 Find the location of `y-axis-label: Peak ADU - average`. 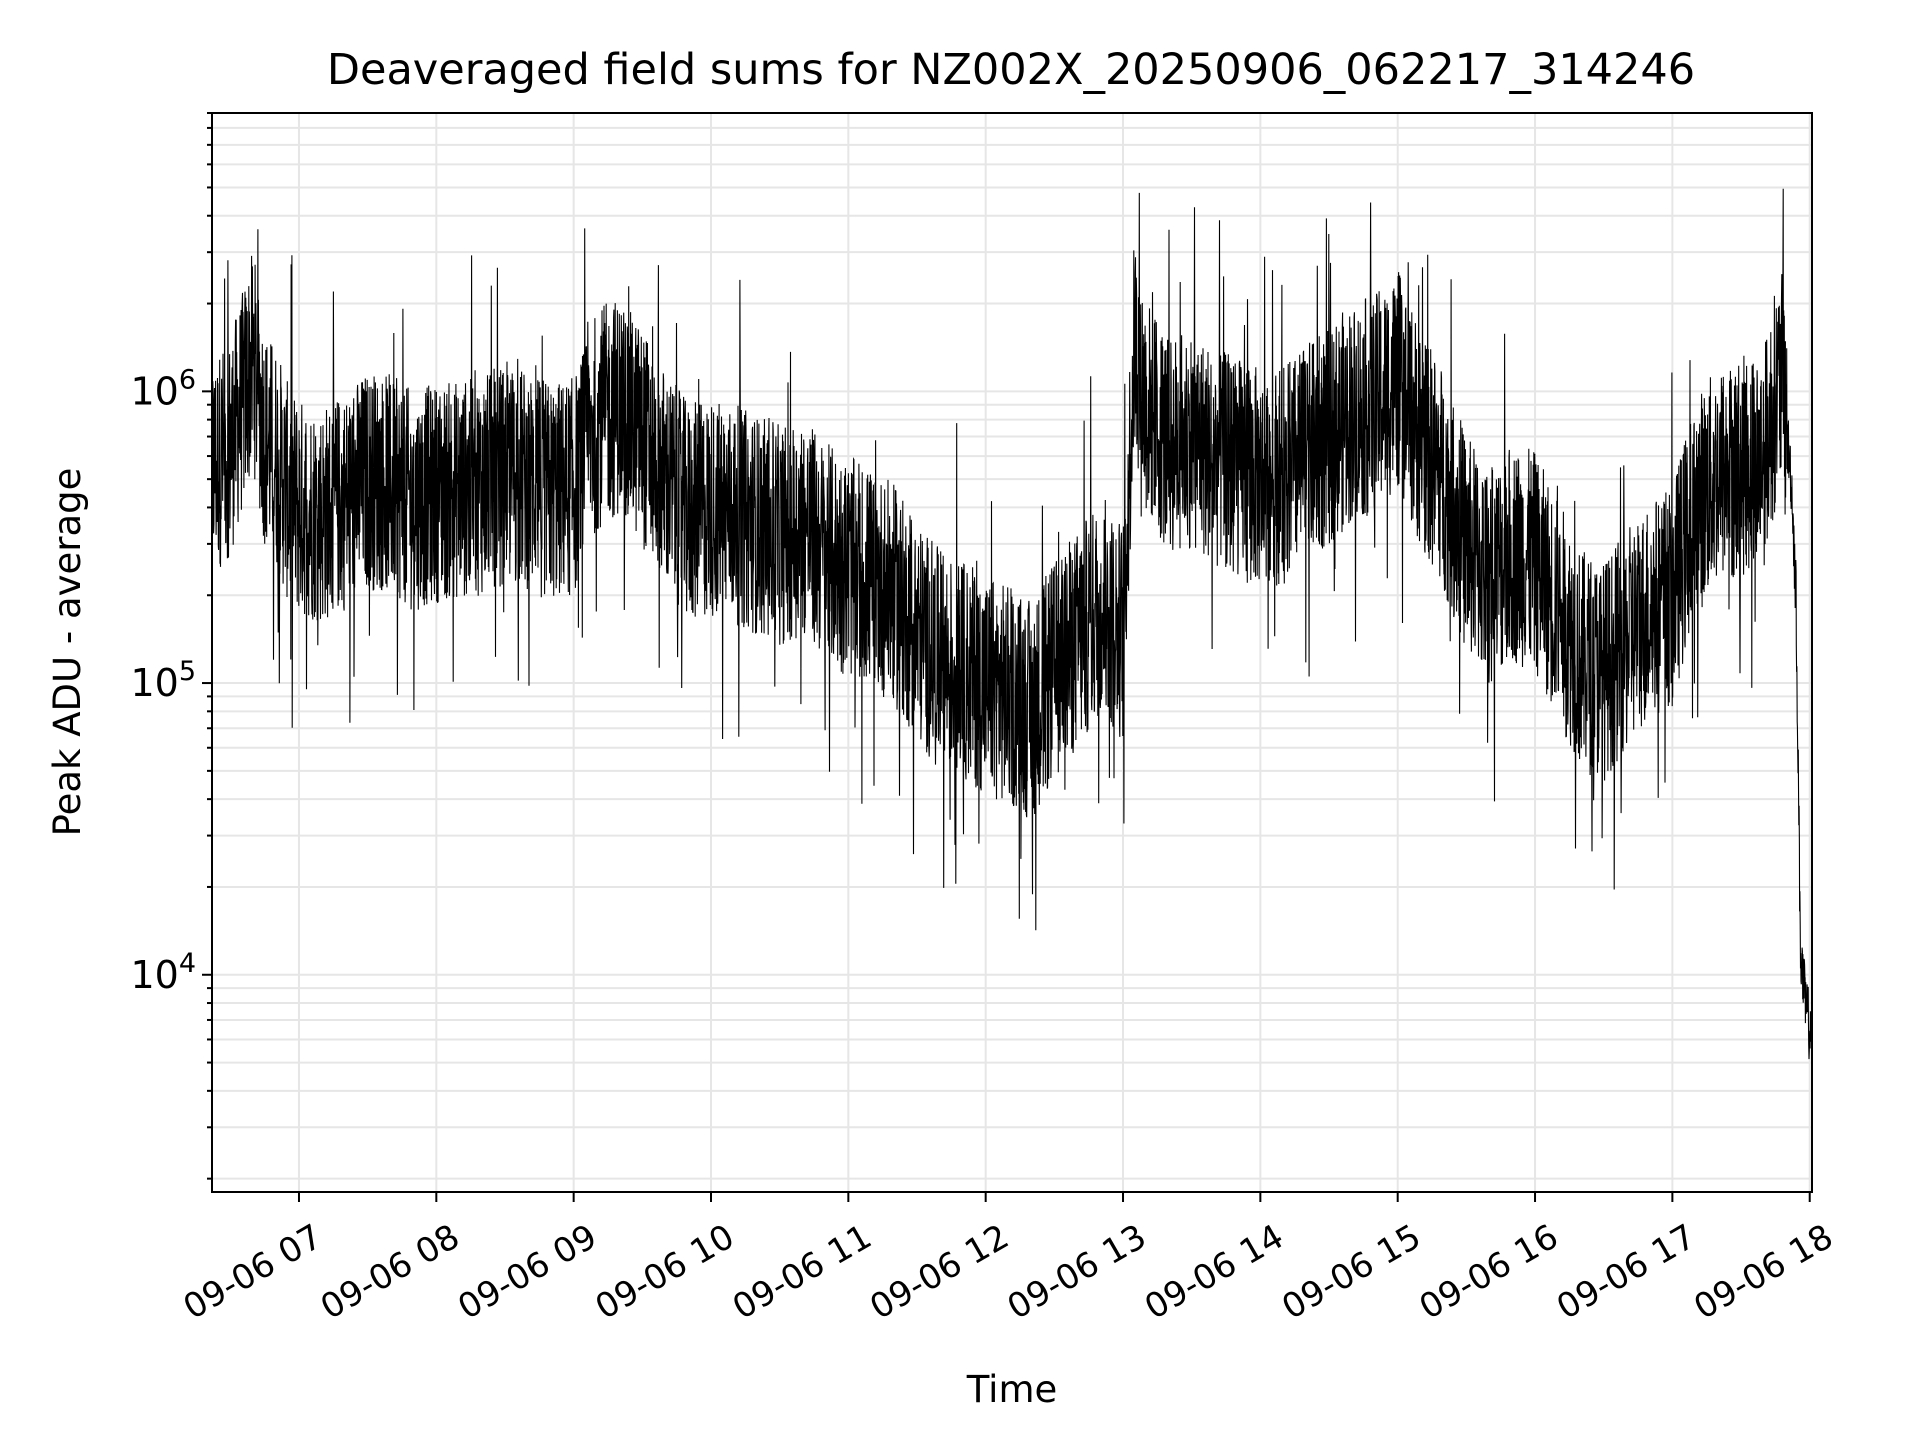

y-axis-label: Peak ADU - average is located at coordinates (67, 652).